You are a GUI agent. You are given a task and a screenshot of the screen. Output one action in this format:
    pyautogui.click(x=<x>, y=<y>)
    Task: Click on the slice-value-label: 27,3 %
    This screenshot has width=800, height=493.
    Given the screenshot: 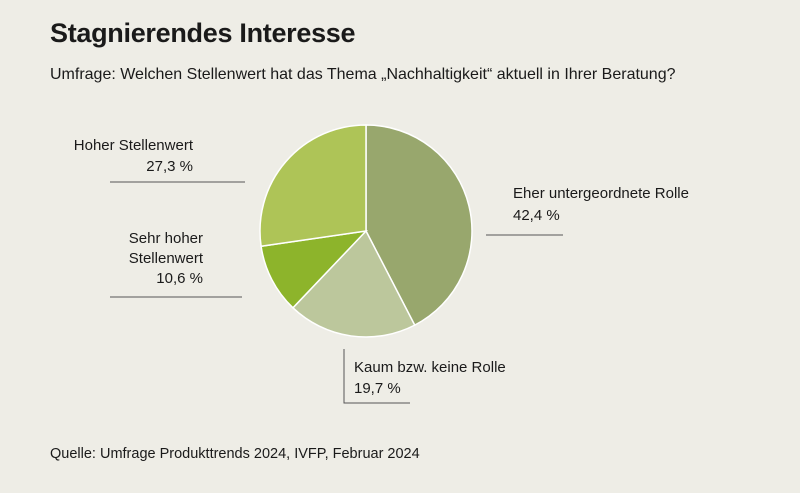 What is the action you would take?
    pyautogui.click(x=169, y=166)
    